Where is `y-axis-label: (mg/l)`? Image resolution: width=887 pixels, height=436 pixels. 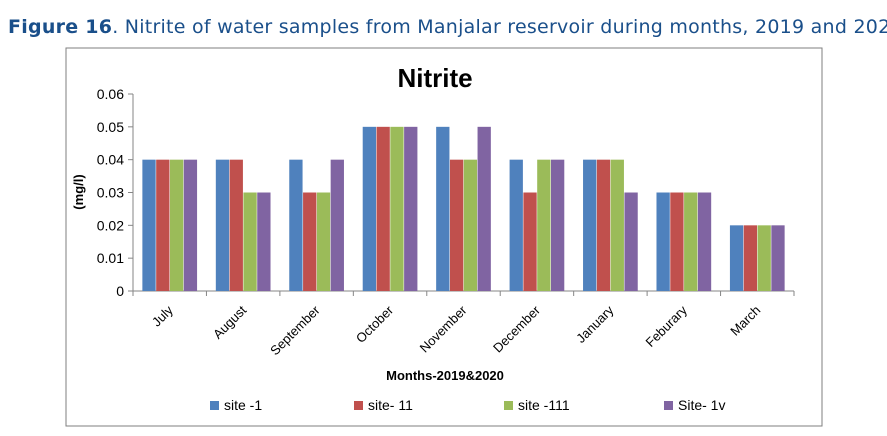 y-axis-label: (mg/l) is located at coordinates (78, 191).